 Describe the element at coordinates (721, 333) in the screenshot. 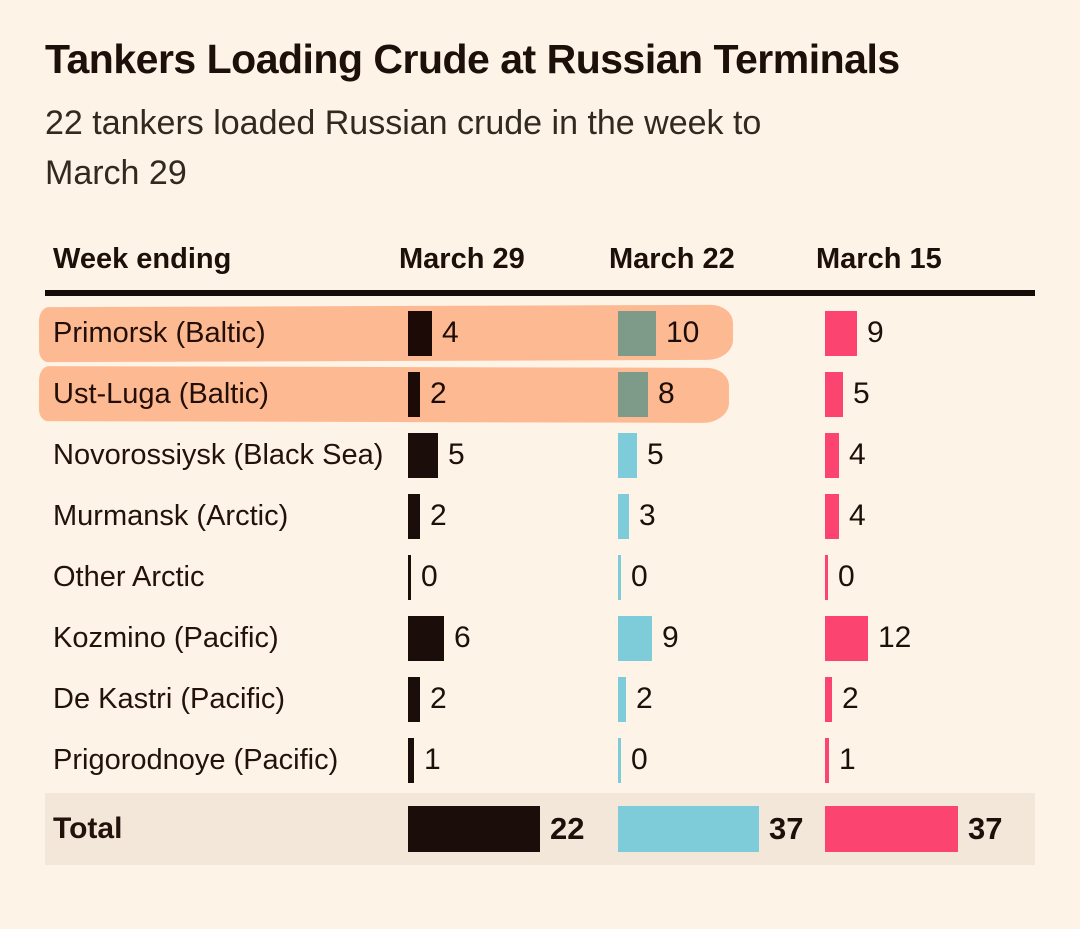

I see `bar-cell-march22: 10` at that location.